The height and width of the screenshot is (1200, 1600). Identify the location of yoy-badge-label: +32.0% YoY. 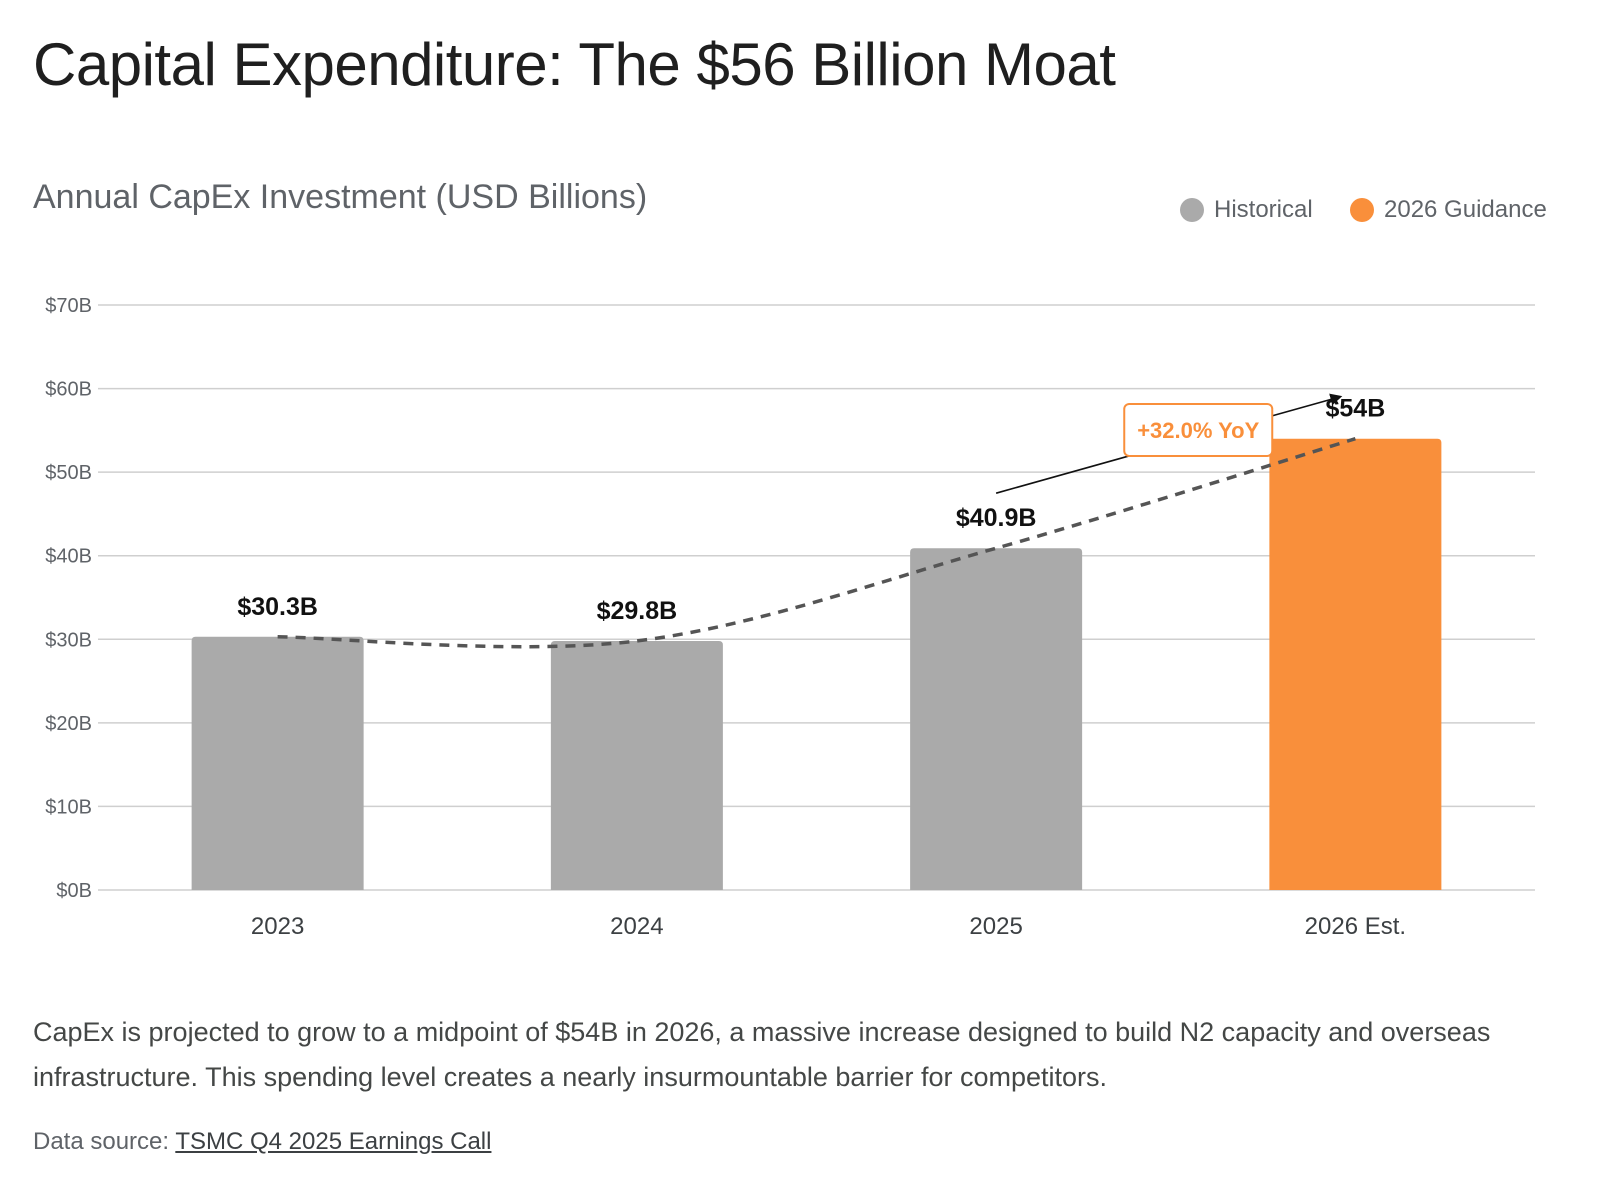
(1198, 430).